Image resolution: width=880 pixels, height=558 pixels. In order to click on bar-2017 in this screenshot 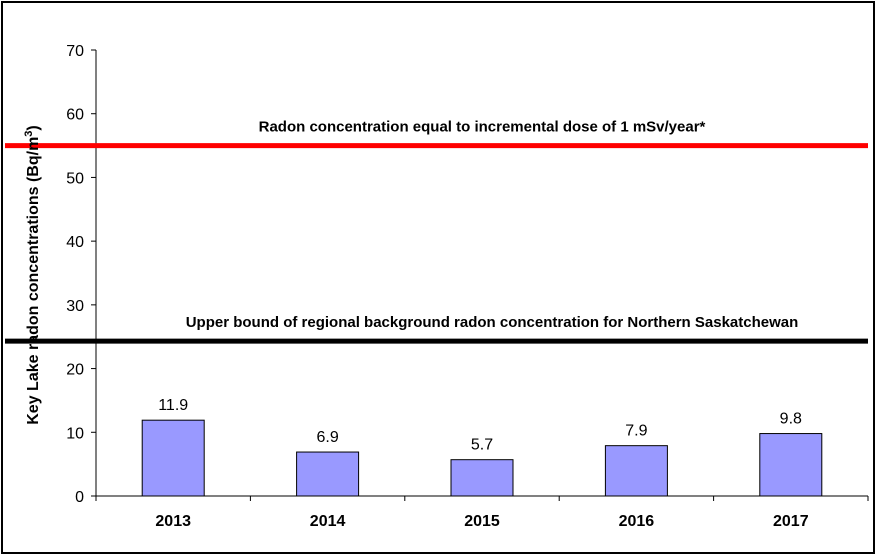, I will do `click(791, 465)`.